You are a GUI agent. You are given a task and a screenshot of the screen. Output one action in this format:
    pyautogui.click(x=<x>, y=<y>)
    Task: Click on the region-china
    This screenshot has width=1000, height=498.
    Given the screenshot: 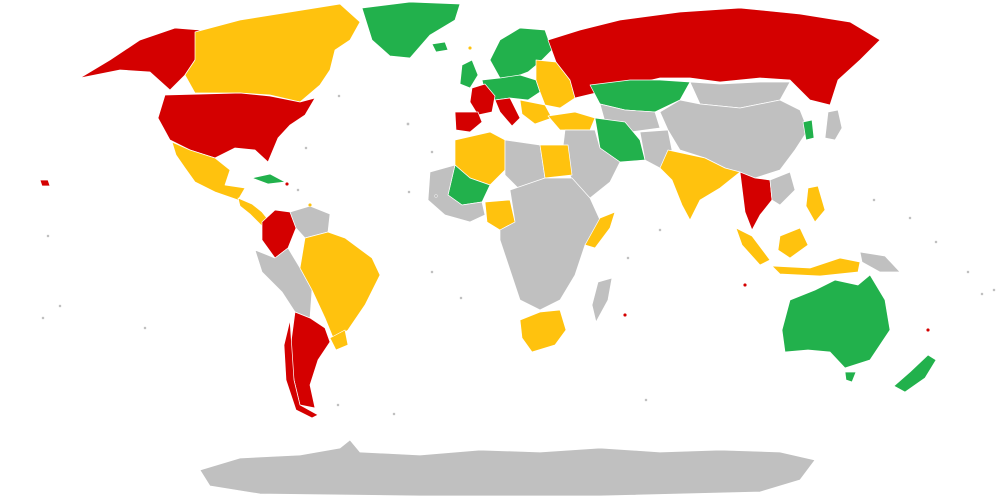 What is the action you would take?
    pyautogui.click(x=734, y=139)
    